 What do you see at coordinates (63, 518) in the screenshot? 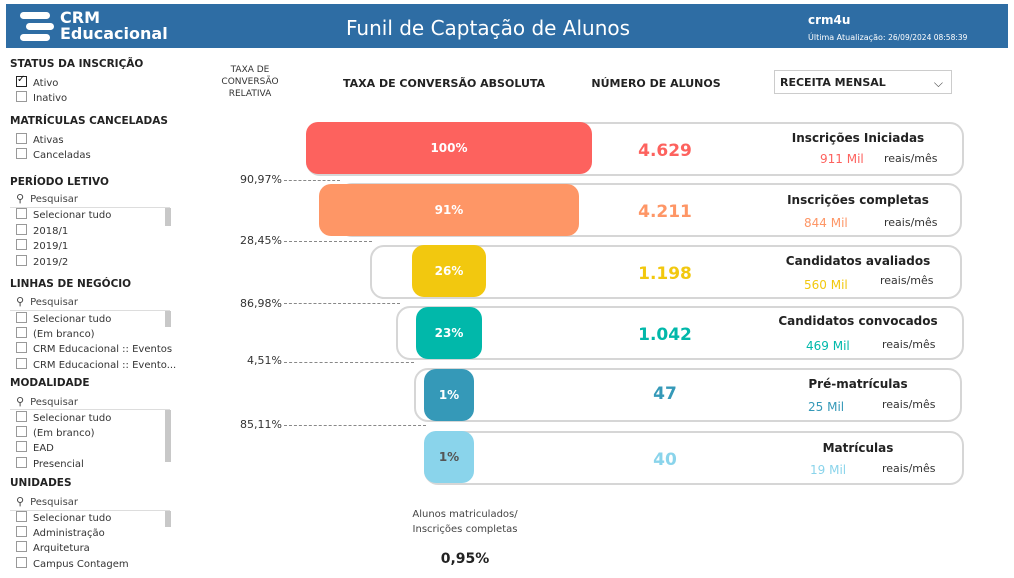
I see `filter-unidades-option: Selecionar tudo` at bounding box center [63, 518].